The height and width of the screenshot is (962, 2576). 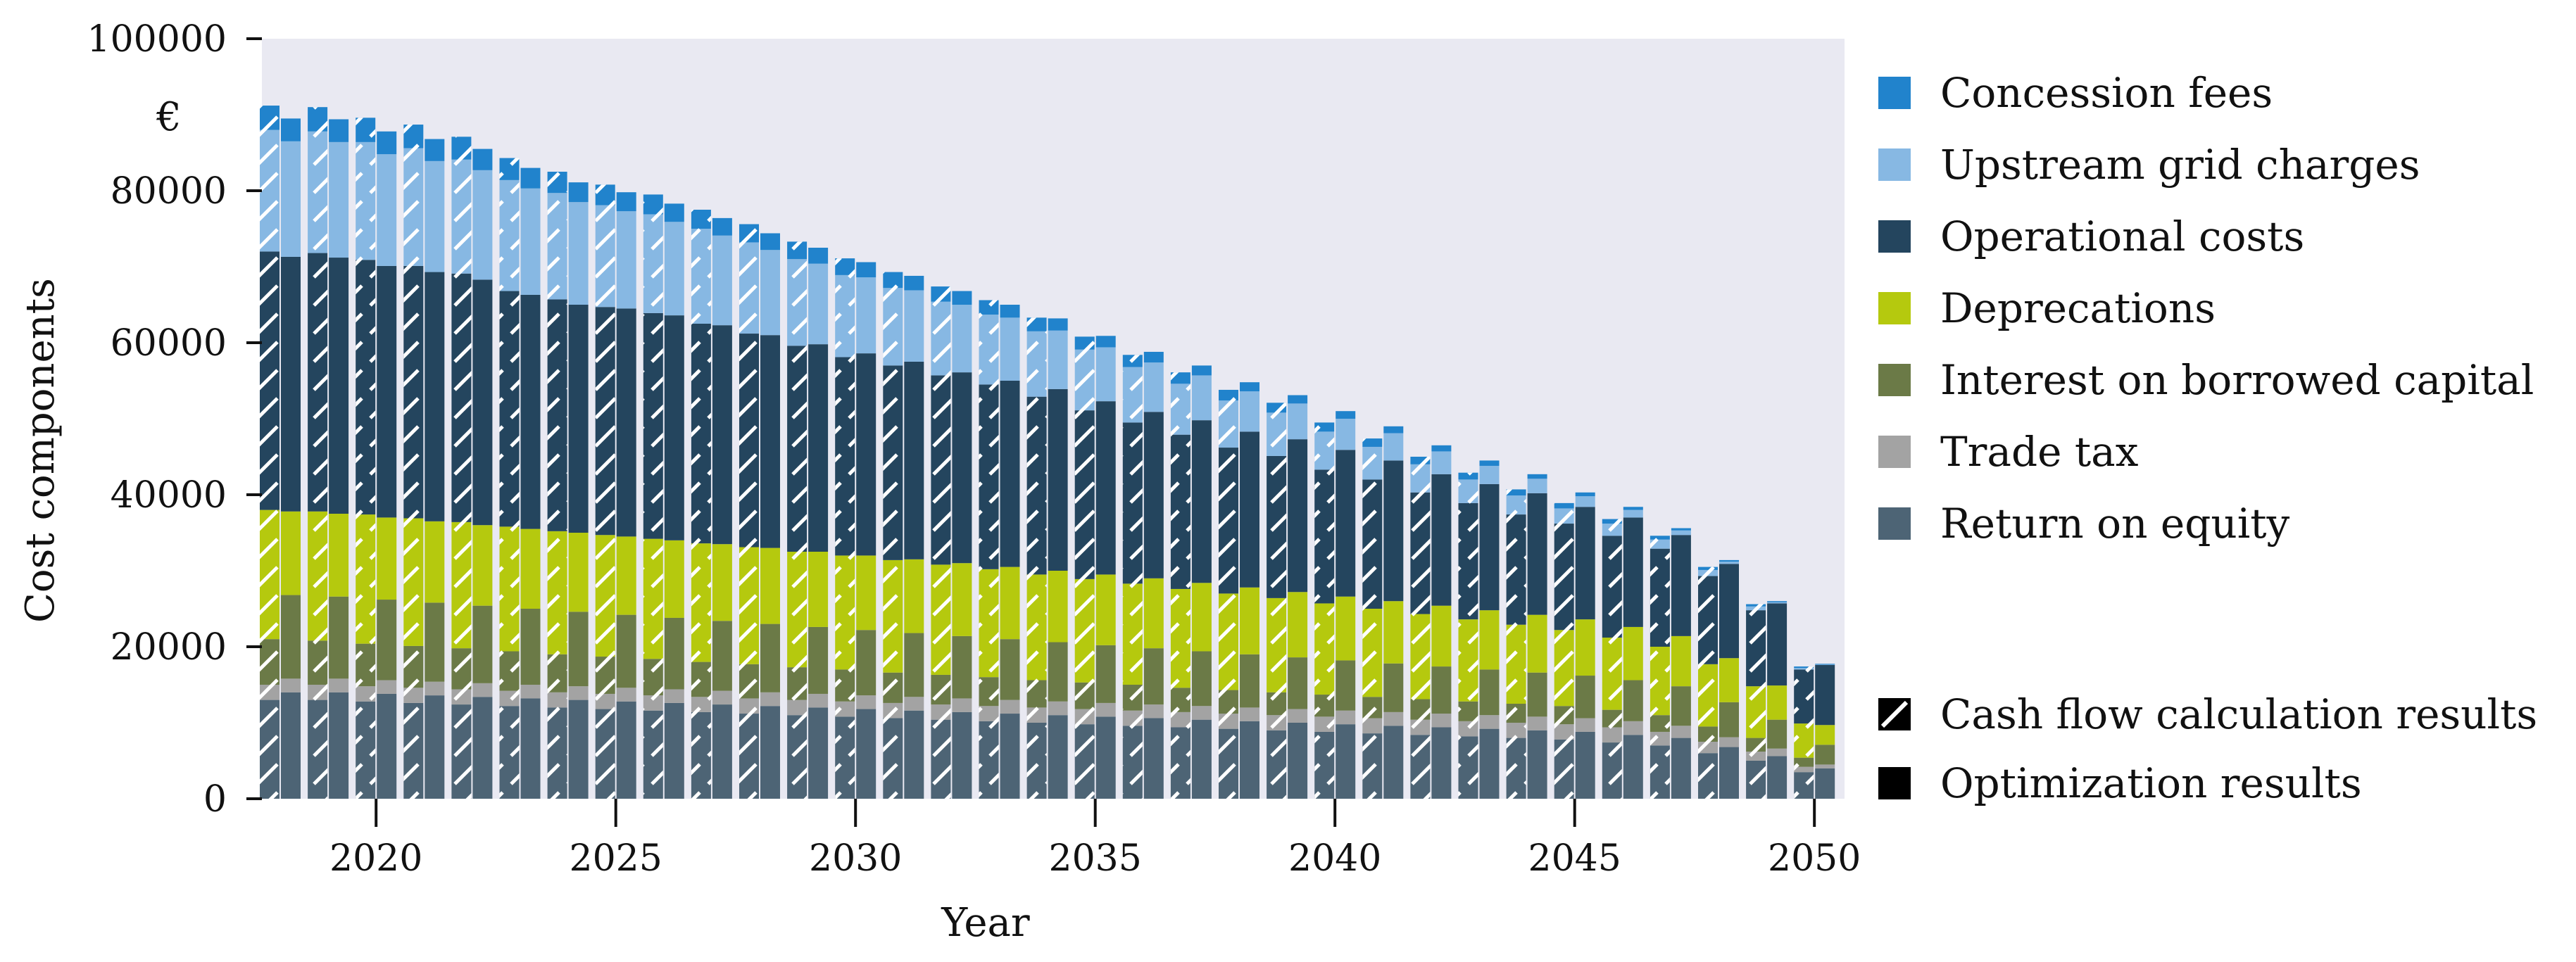 I want to click on y-tick-label: 20000, so click(x=169, y=648).